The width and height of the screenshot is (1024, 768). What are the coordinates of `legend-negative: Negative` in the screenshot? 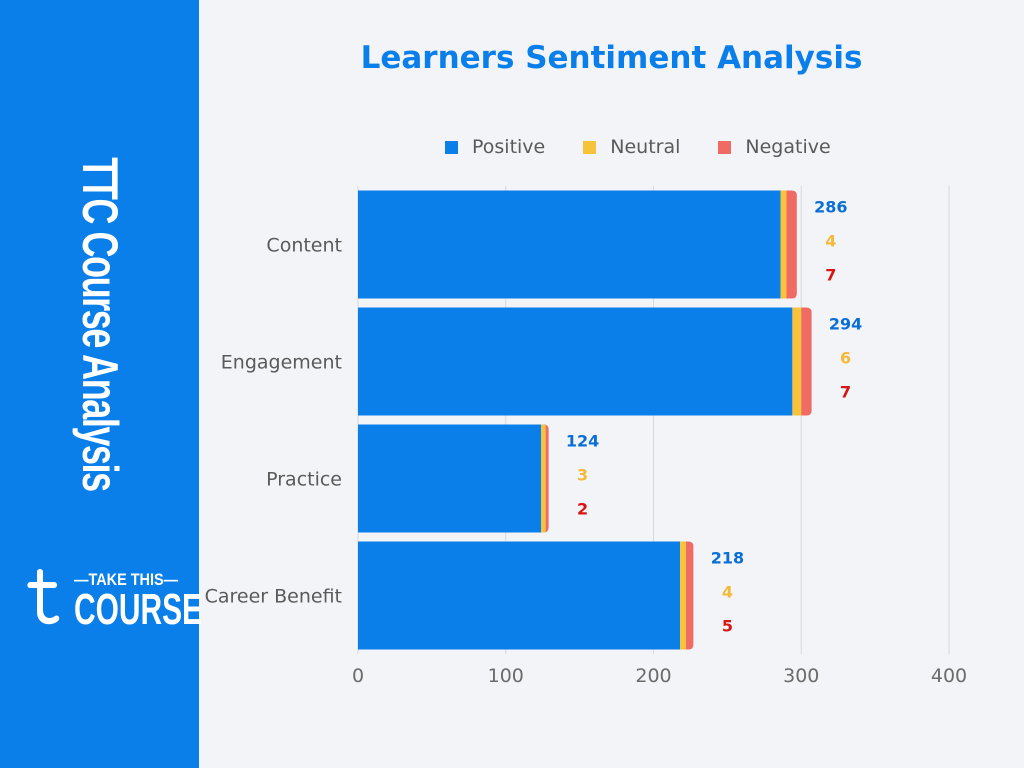 It's located at (774, 147).